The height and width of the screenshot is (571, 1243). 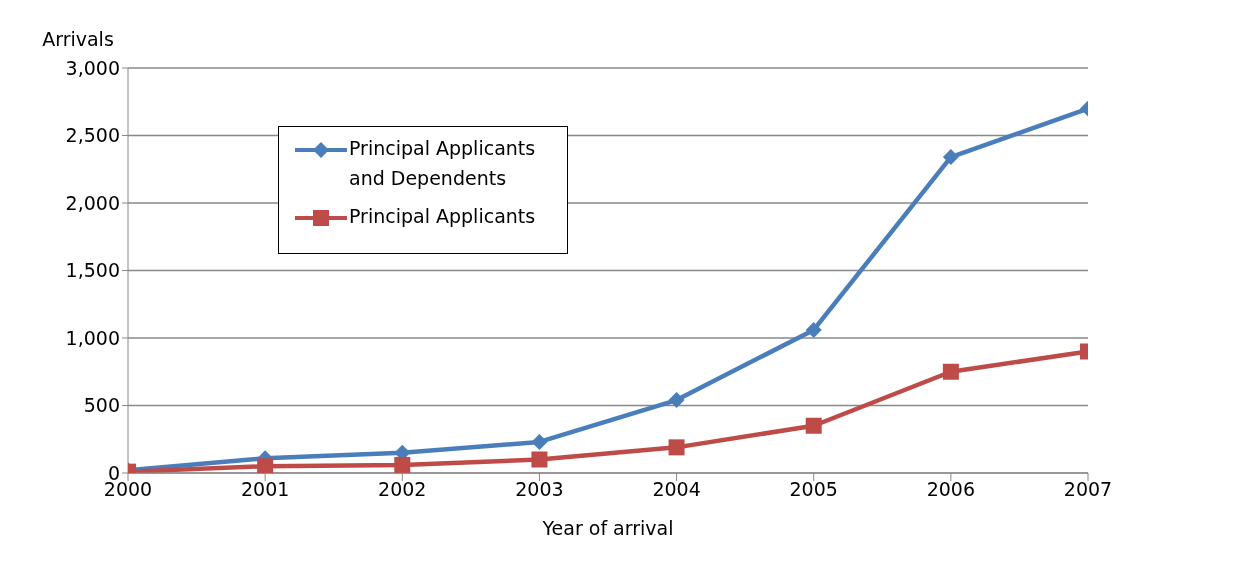 I want to click on y-tick-label: 1,000, so click(x=92, y=337).